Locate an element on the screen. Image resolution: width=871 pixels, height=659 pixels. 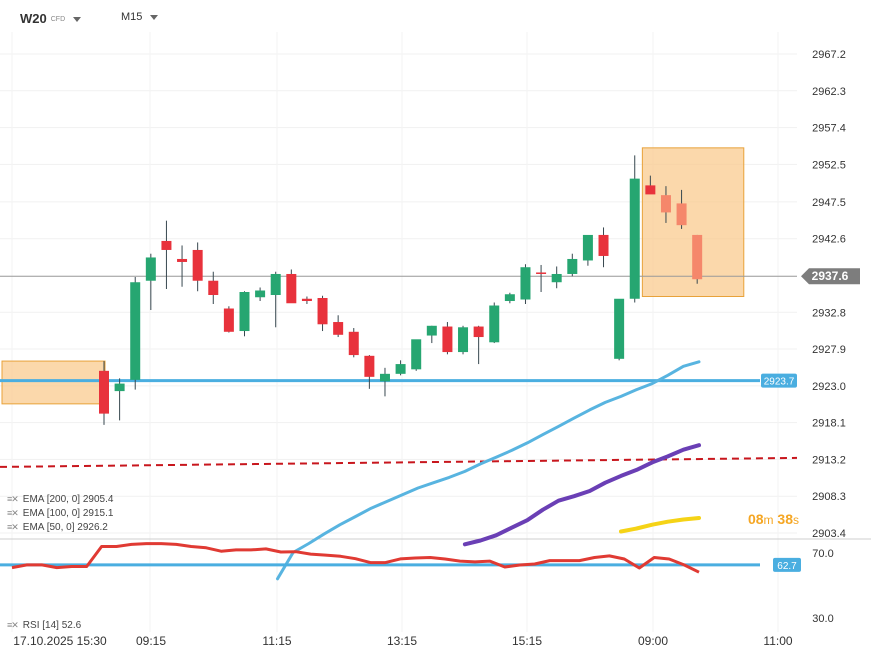
legend-rsi-text: RSI [14] 52.6 is located at coordinates (52, 625).